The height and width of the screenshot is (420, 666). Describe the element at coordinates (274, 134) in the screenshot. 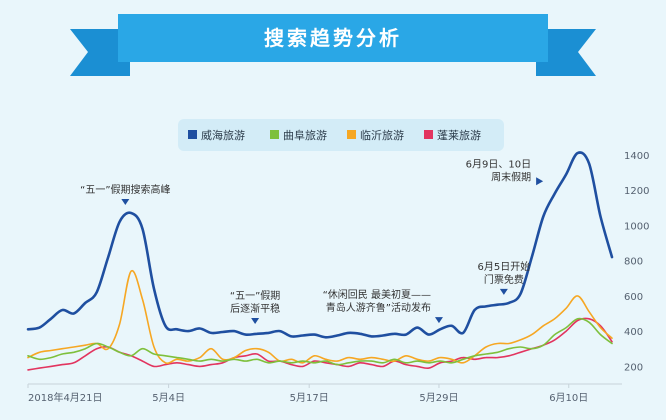

I see `legend-swatch-qufu` at that location.